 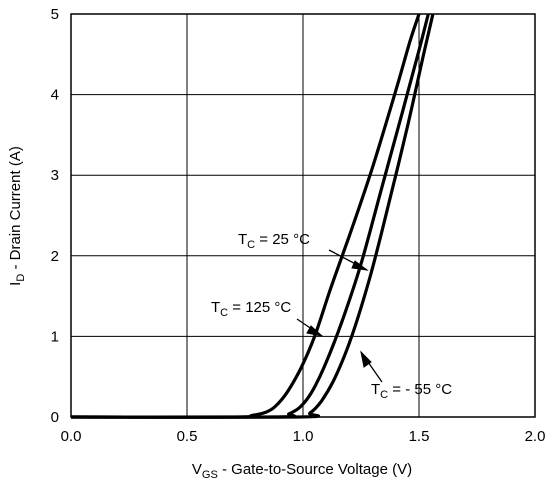 What do you see at coordinates (71, 436) in the screenshot?
I see `x-tick-label: 0.0` at bounding box center [71, 436].